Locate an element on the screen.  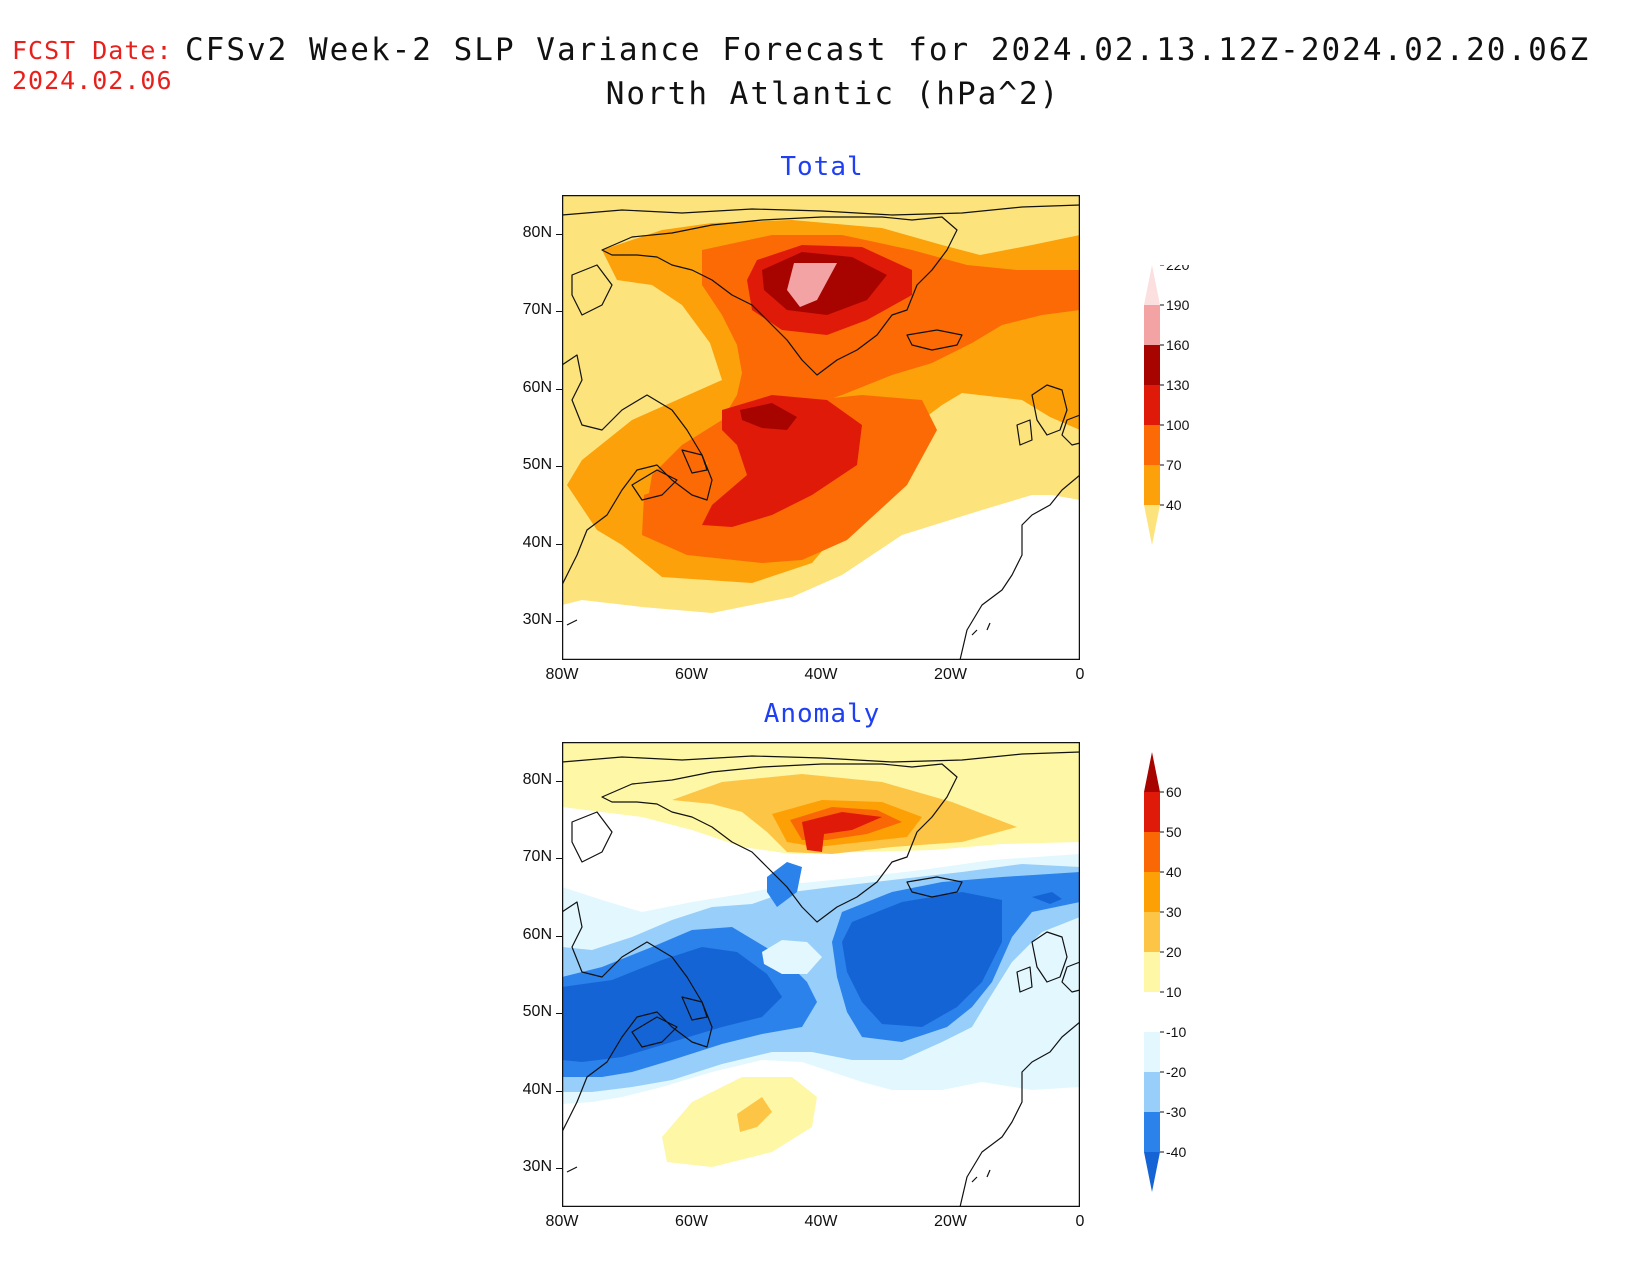
colorbar-anomaly: -40 -30 -20 -10 10 20 30 40 50 60 is located at coordinates (1165, 972).